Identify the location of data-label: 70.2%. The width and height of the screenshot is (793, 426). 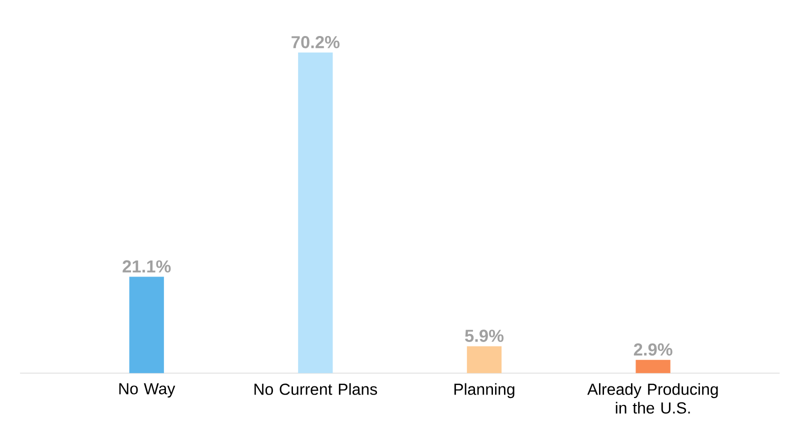
(316, 42).